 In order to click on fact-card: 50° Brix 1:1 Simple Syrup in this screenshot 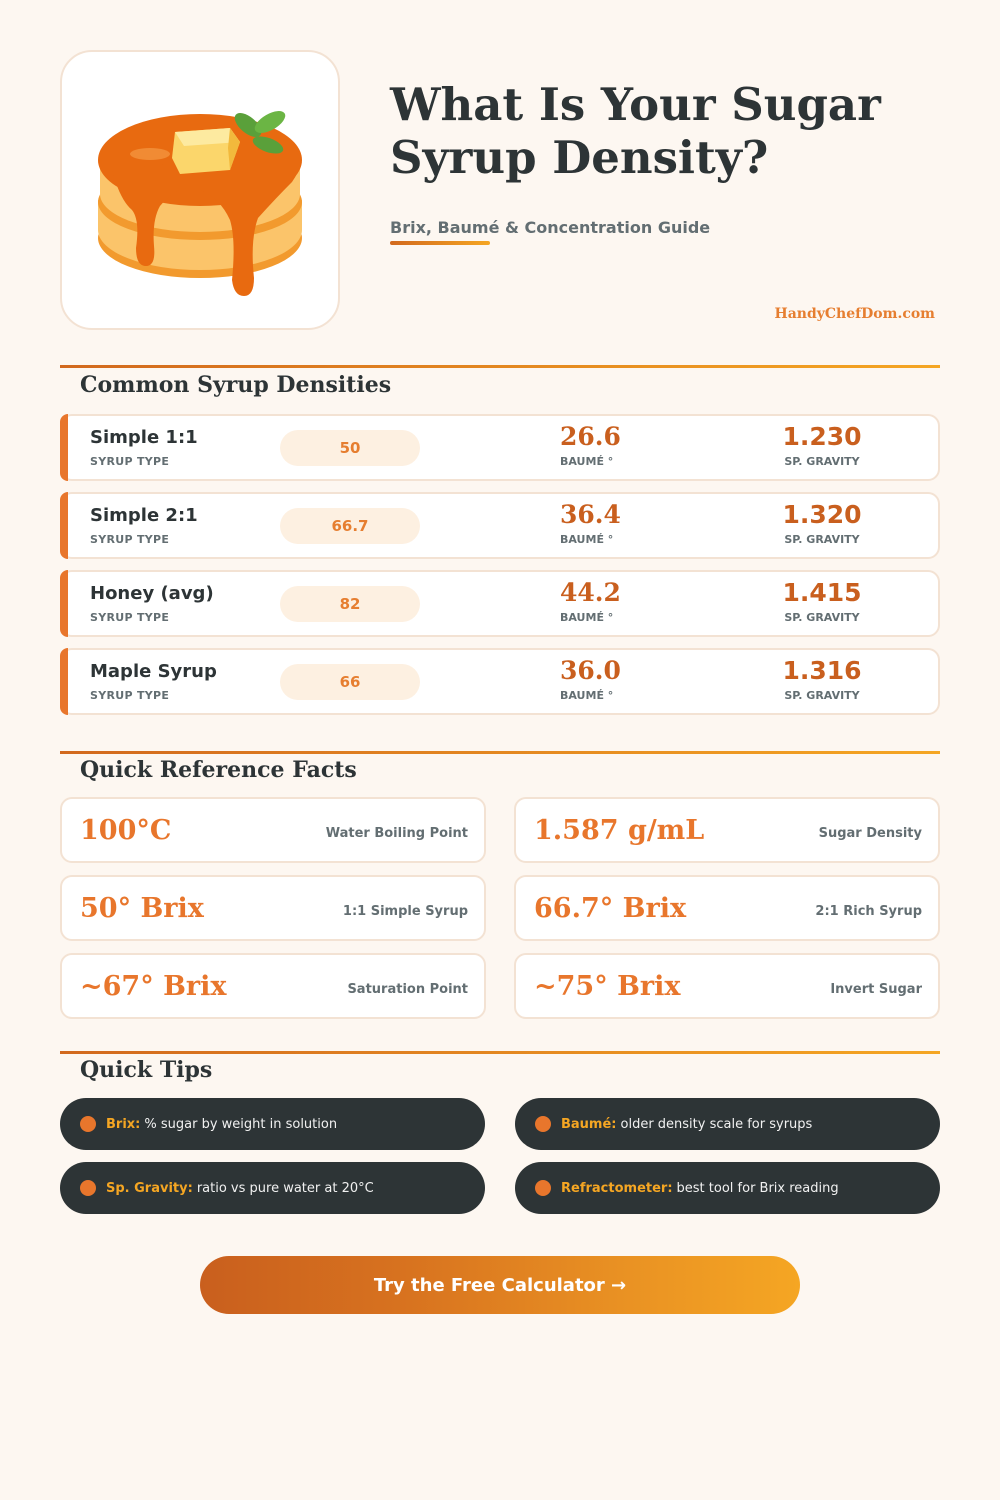, I will do `click(273, 908)`.